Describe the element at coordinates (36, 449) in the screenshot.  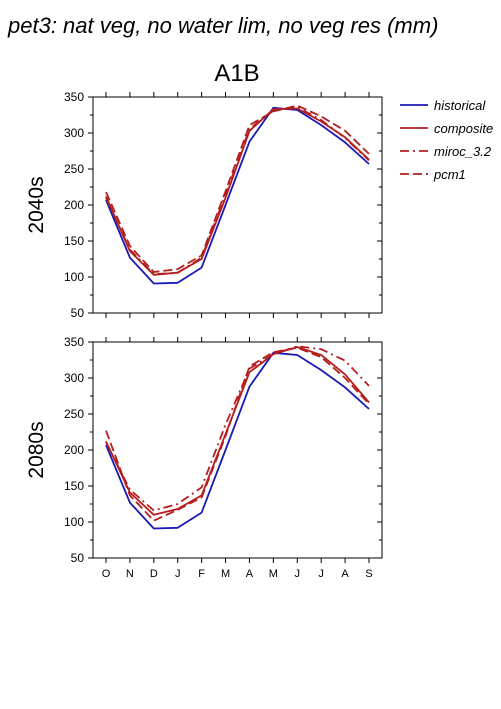
I see `y-axis-label: 2080s` at that location.